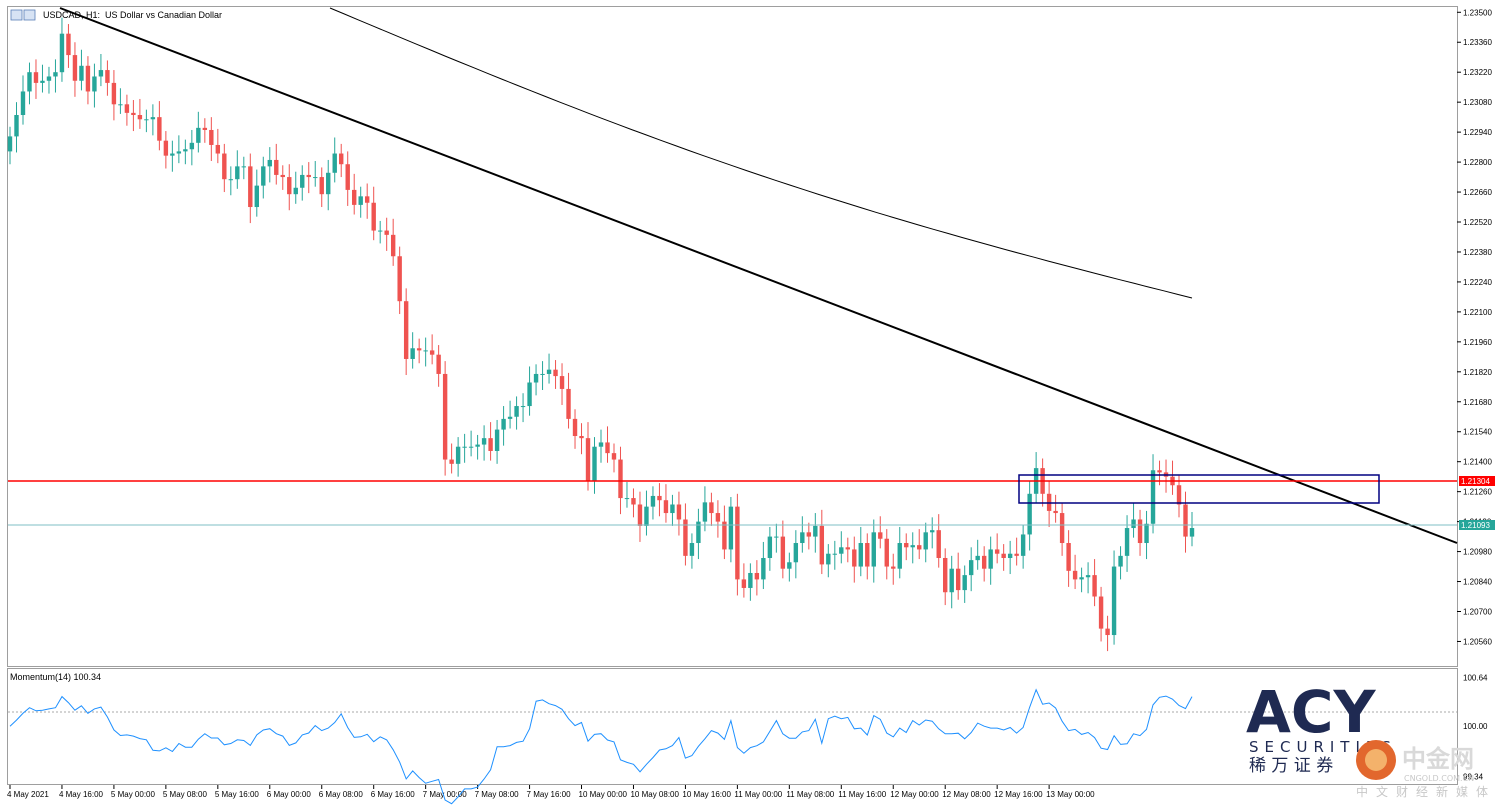 The height and width of the screenshot is (810, 1509). Describe the element at coordinates (1477, 492) in the screenshot. I see `price-tick-label: 1.21260` at that location.